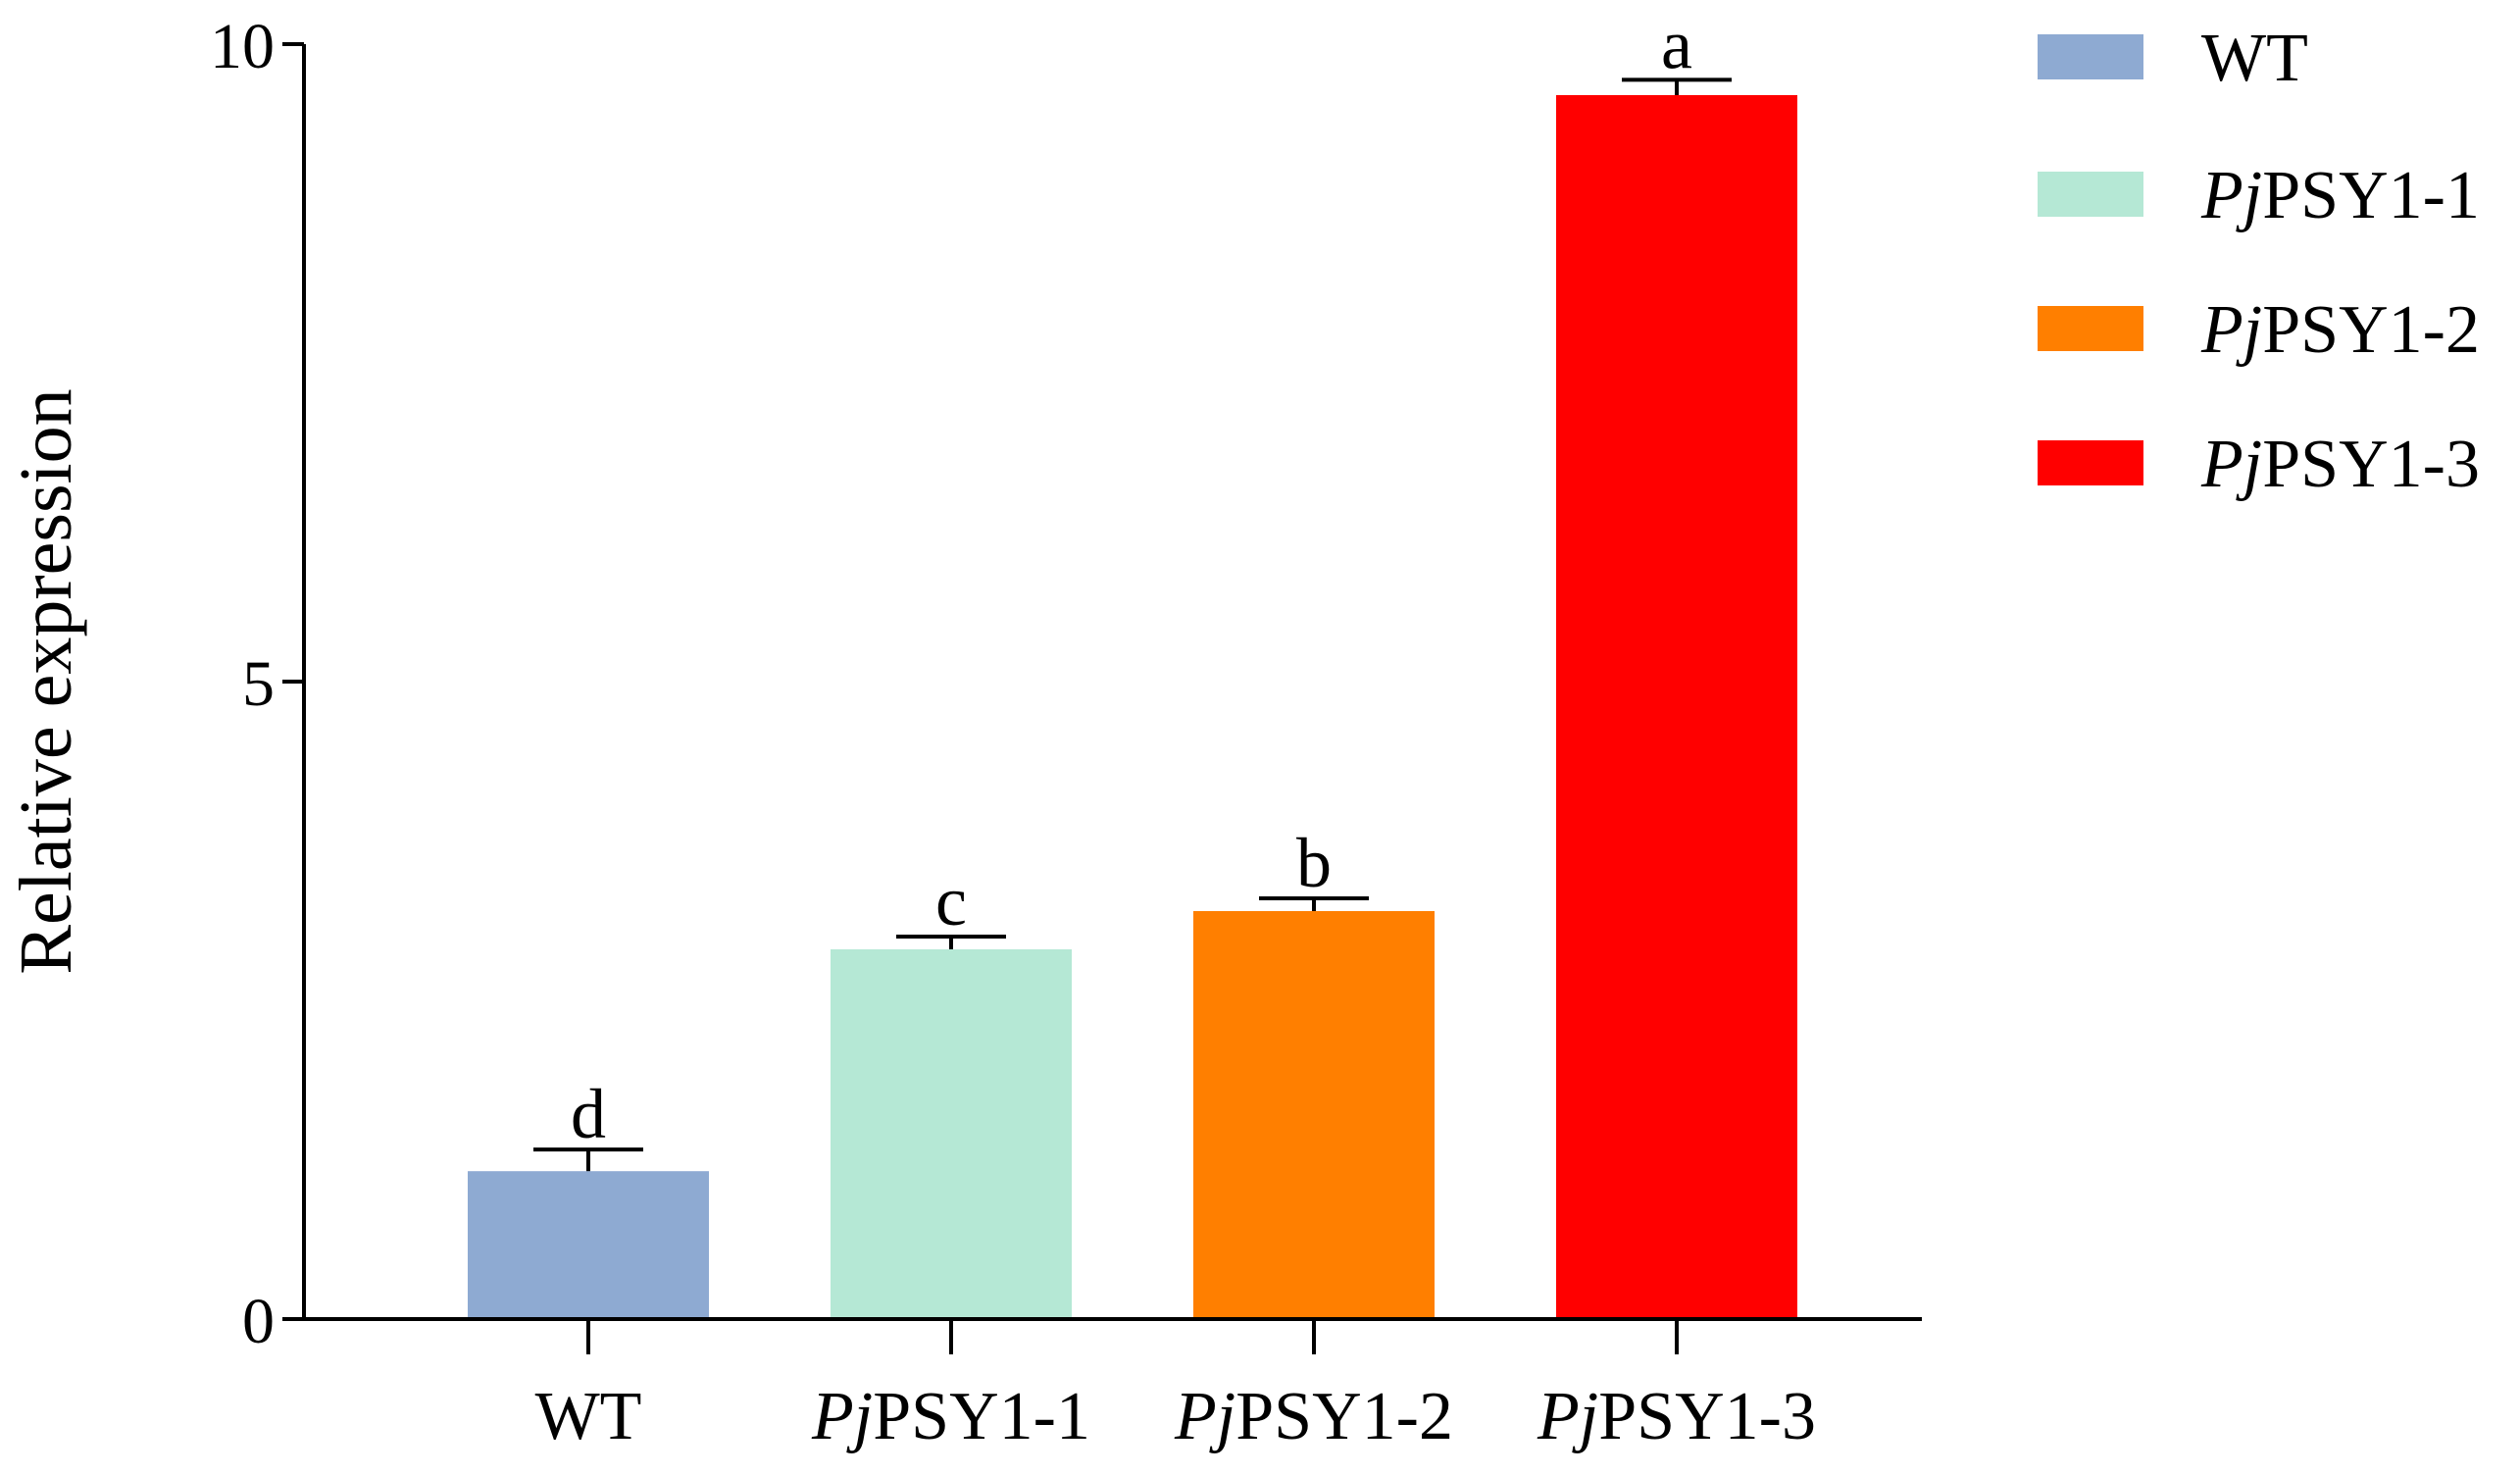 The image size is (2520, 1475). I want to click on y-tick-label-2: 10, so click(242, 46).